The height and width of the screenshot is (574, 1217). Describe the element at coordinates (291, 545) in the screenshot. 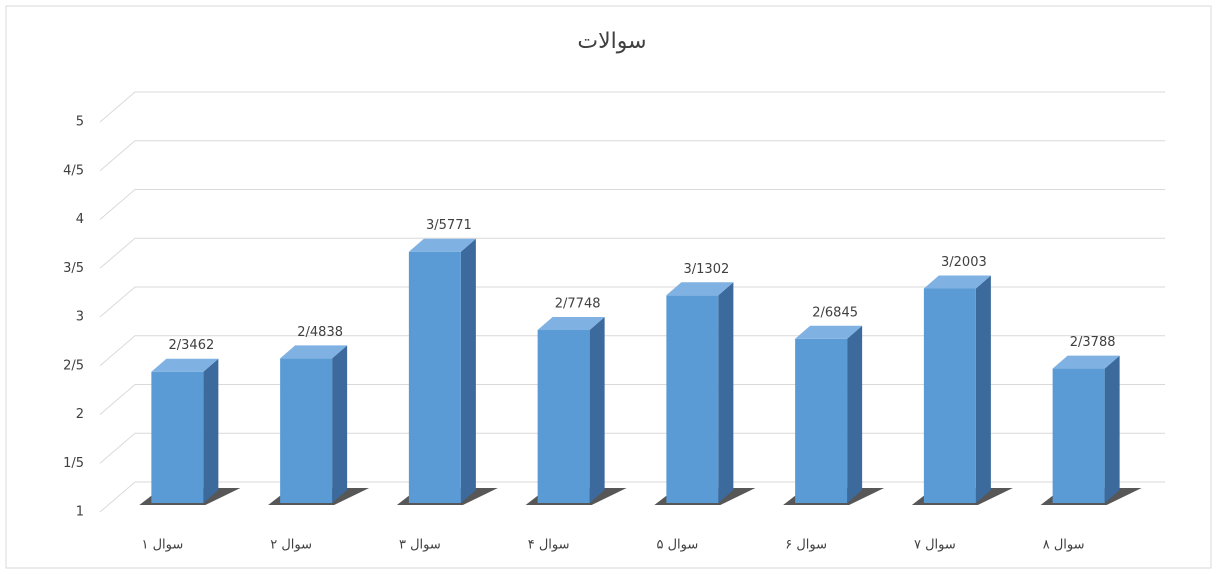

I see `x-tick-label: سوال ۲` at that location.